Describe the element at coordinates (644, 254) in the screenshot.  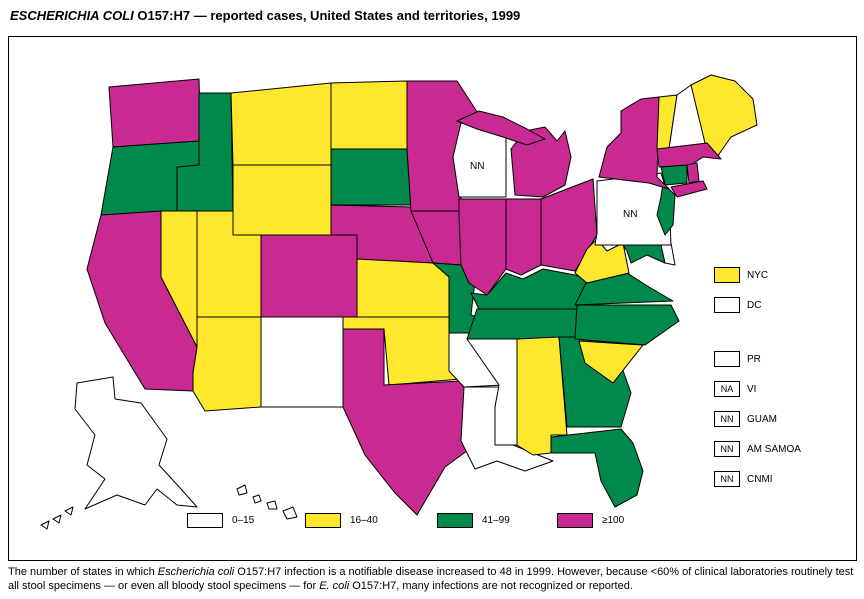
I see `state-MD` at that location.